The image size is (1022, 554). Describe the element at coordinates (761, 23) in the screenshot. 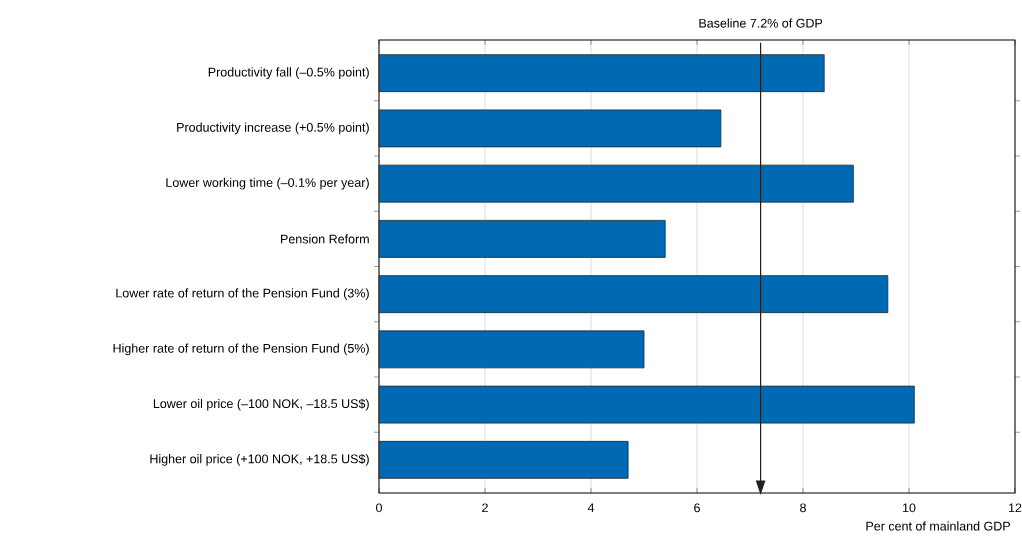

I see `ref-line-label: Baseline 7.2% of GDP` at that location.